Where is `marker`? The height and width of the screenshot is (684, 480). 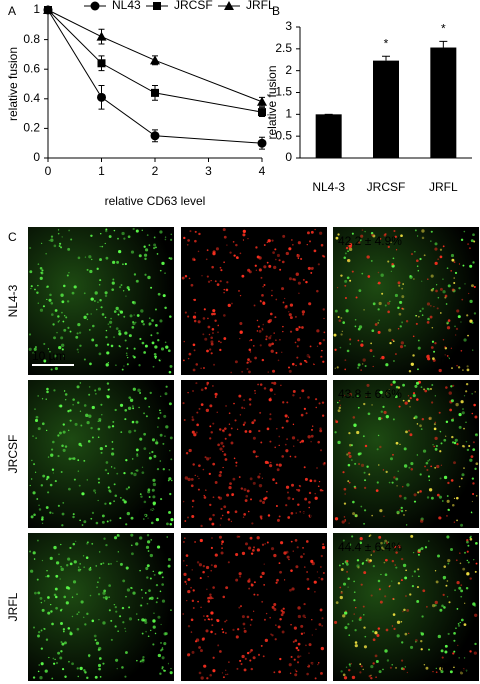
marker is located at coordinates (101, 63).